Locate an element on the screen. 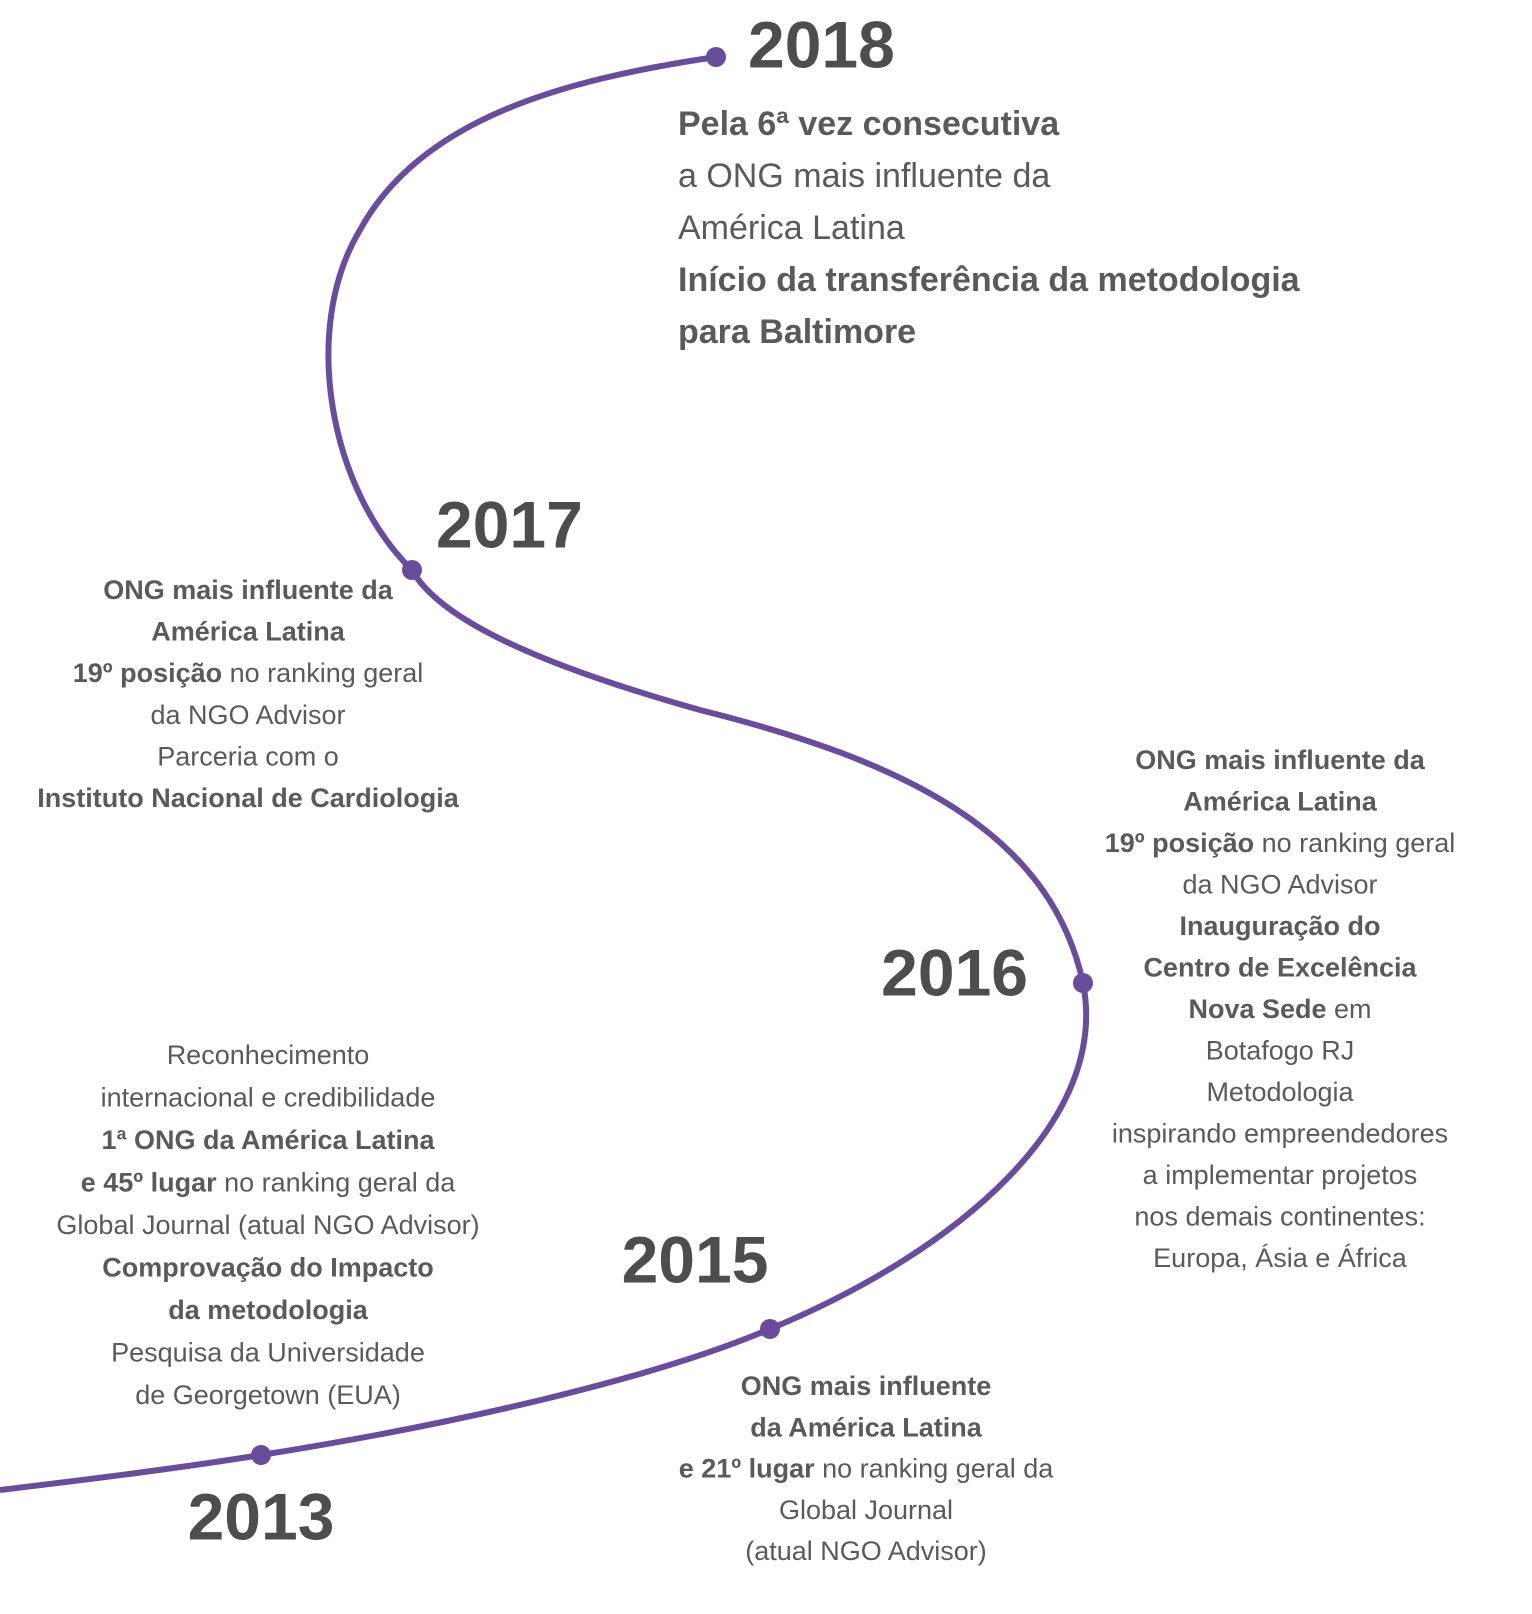  milestone-line: Pesquisa da Universidade is located at coordinates (268, 1353).